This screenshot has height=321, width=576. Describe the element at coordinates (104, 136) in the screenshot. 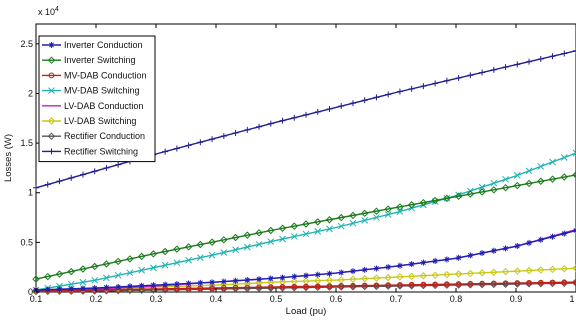

I see `legend-label: Rectifier Conduction` at that location.